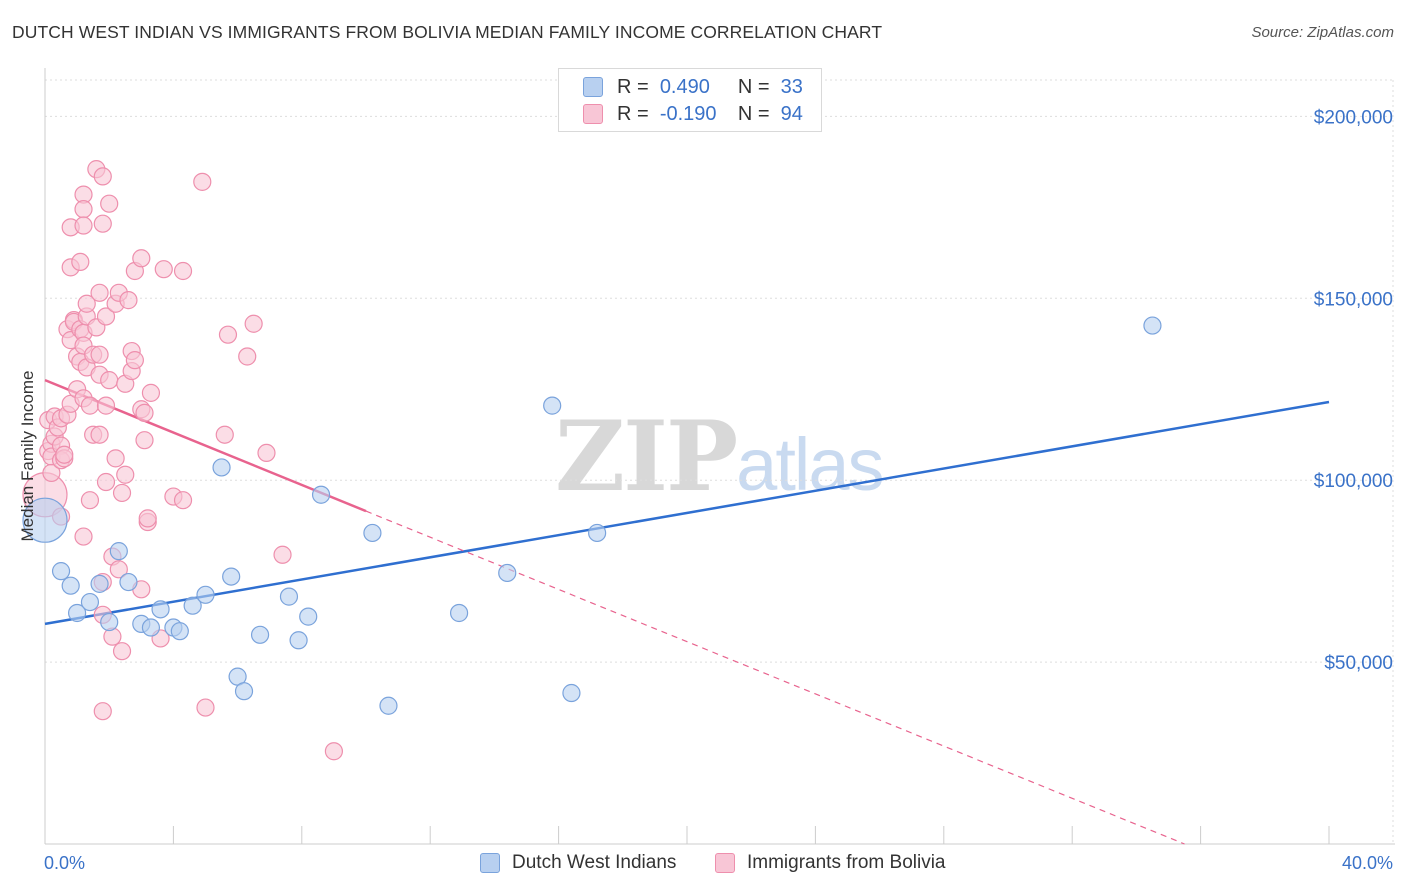 This screenshot has width=1406, height=892. What do you see at coordinates (593, 87) in the screenshot?
I see `legend-swatch-blue` at bounding box center [593, 87].